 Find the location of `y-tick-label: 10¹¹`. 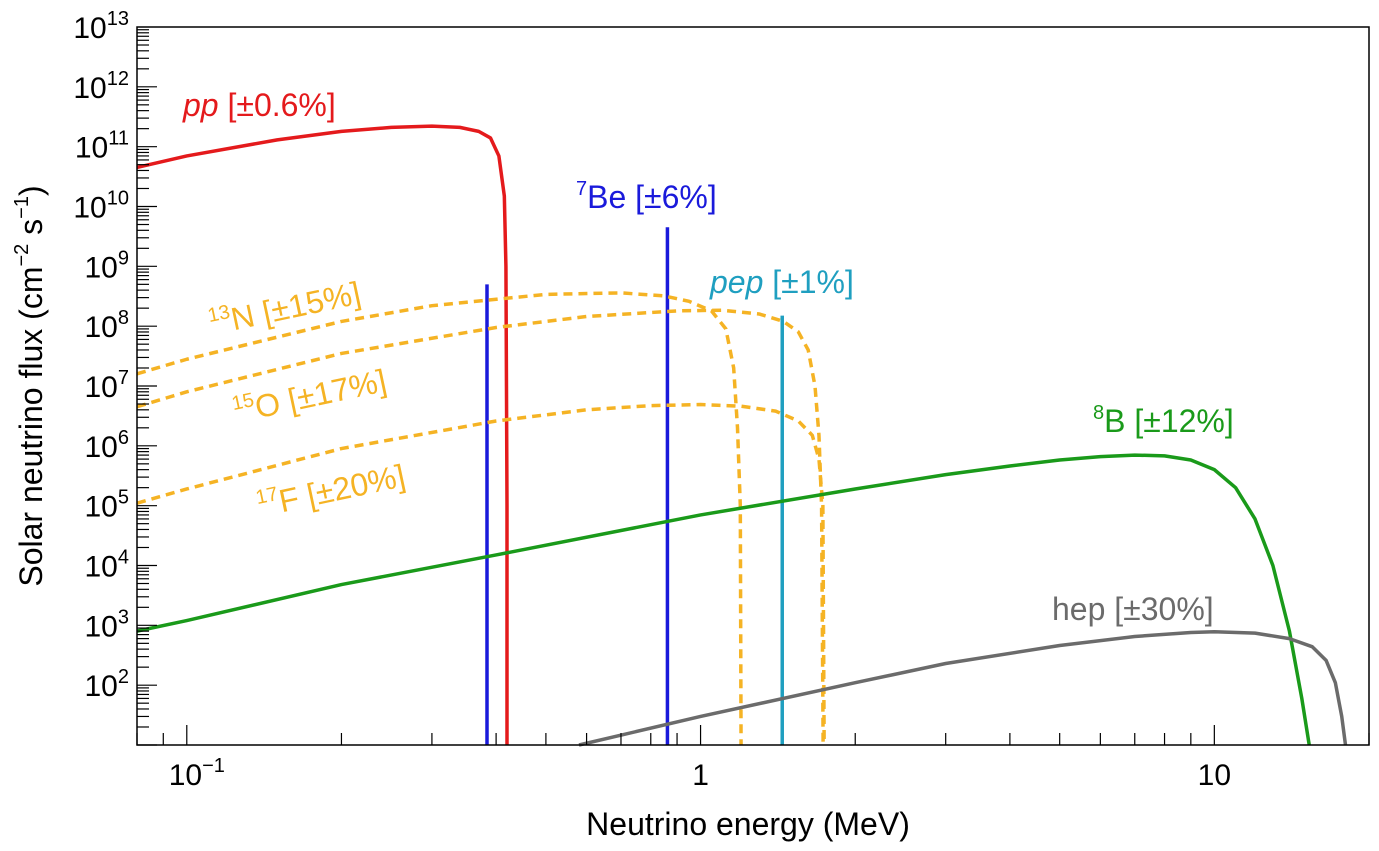

y-tick-label: 10¹¹ is located at coordinates (102, 146).